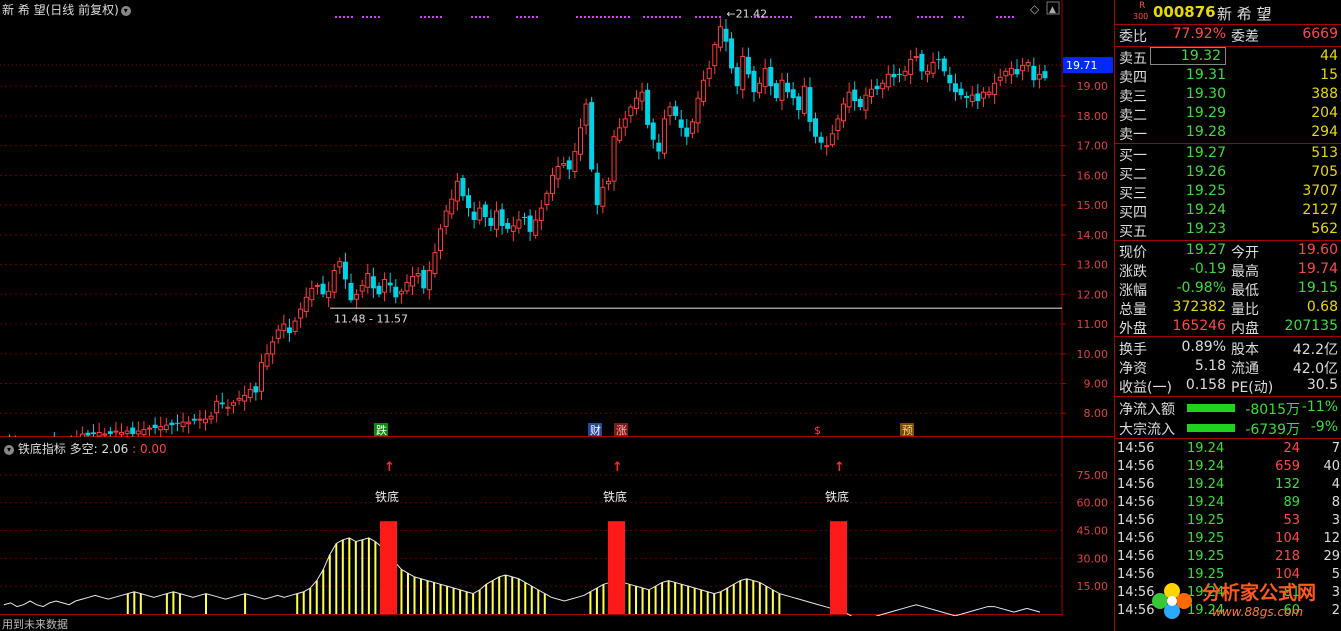 The width and height of the screenshot is (1341, 631). I want to click on tick-price: 19.25, so click(1206, 574).